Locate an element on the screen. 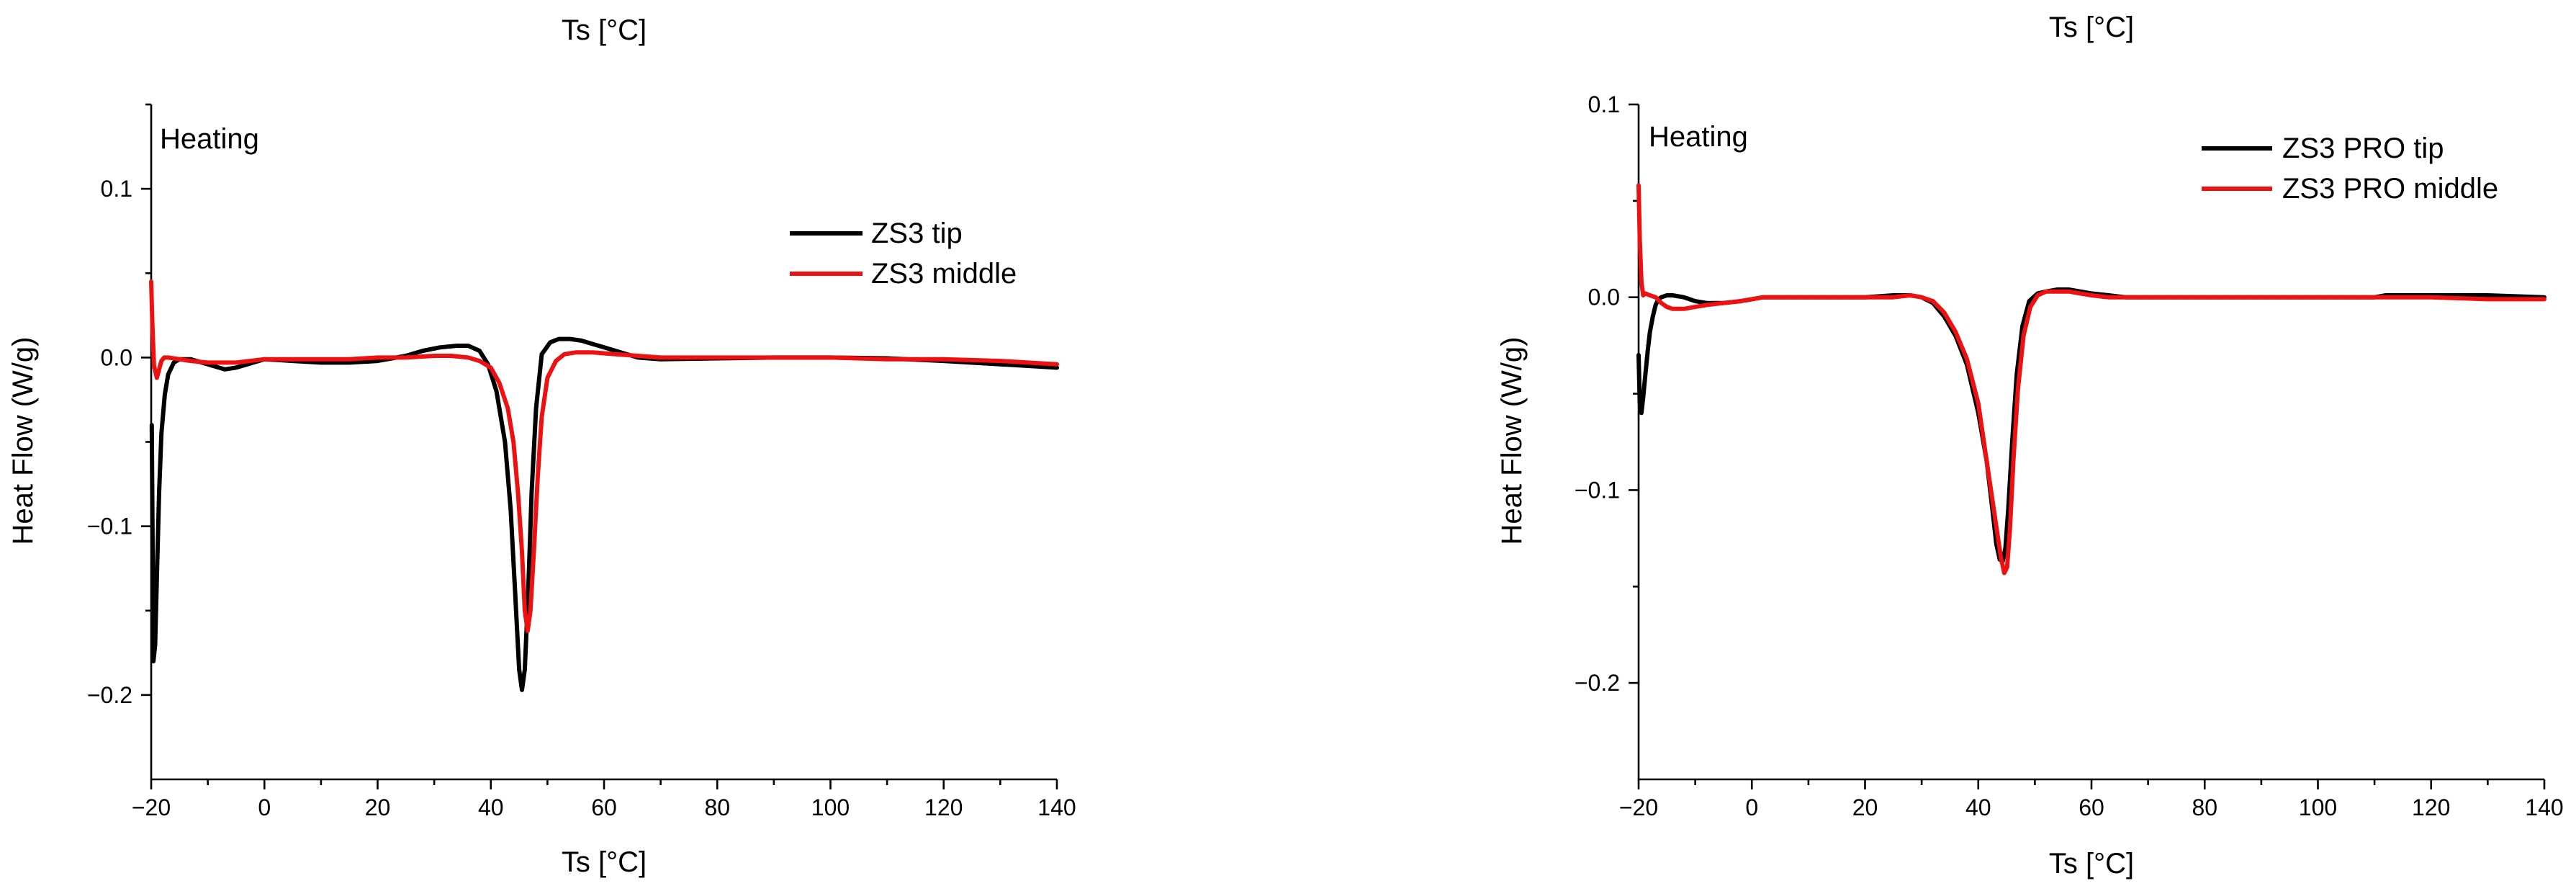 Image resolution: width=2576 pixels, height=891 pixels. legend-label: ZS3 middle is located at coordinates (944, 274).